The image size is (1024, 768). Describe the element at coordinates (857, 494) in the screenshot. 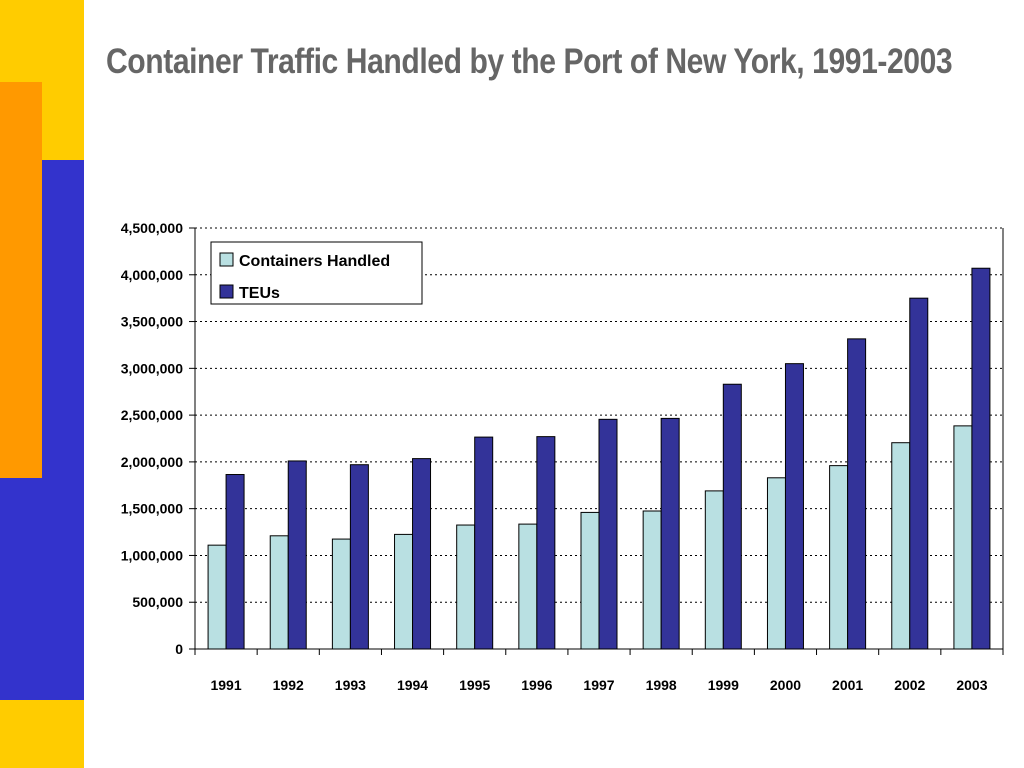

I see `bar-teus-2001` at that location.